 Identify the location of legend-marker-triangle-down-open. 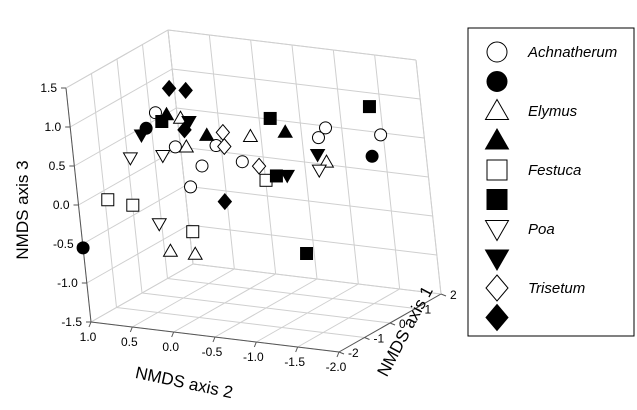
(497, 231).